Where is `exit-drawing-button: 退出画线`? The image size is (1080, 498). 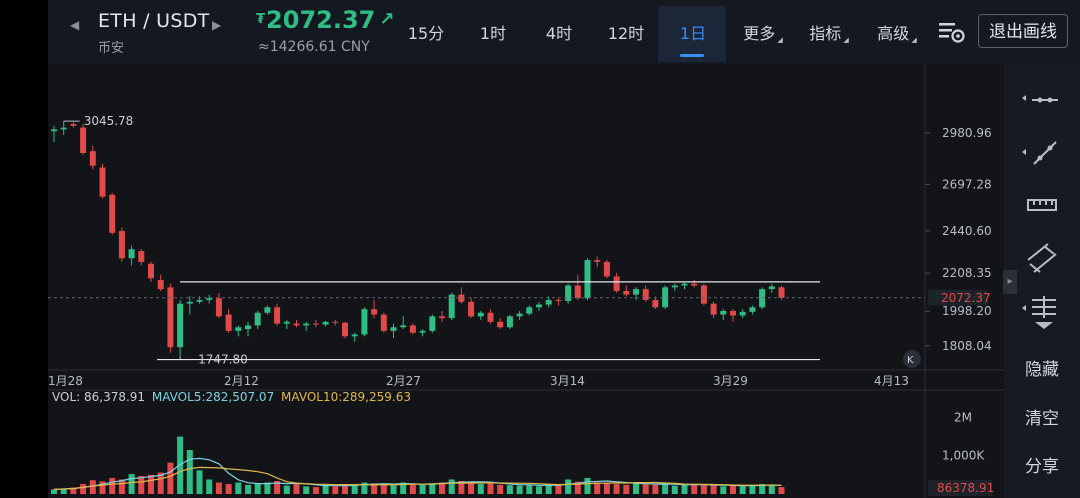
exit-drawing-button: 退出画线 is located at coordinates (1023, 31).